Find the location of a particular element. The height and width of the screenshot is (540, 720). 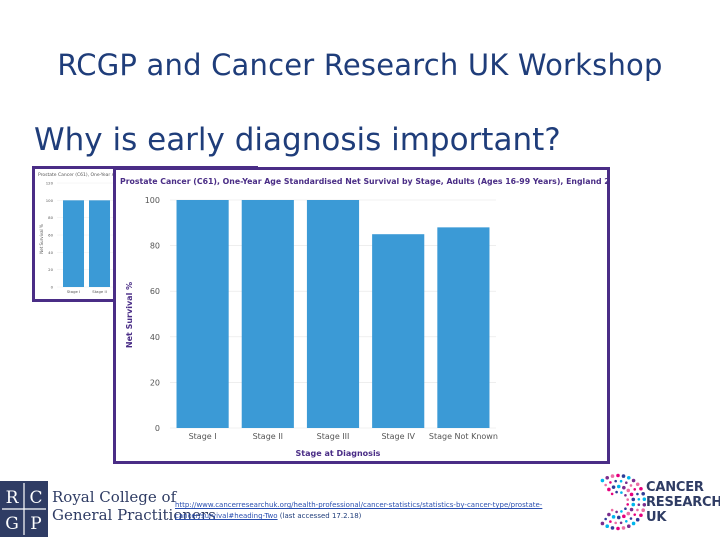

footer is located at coordinates (360, 503).